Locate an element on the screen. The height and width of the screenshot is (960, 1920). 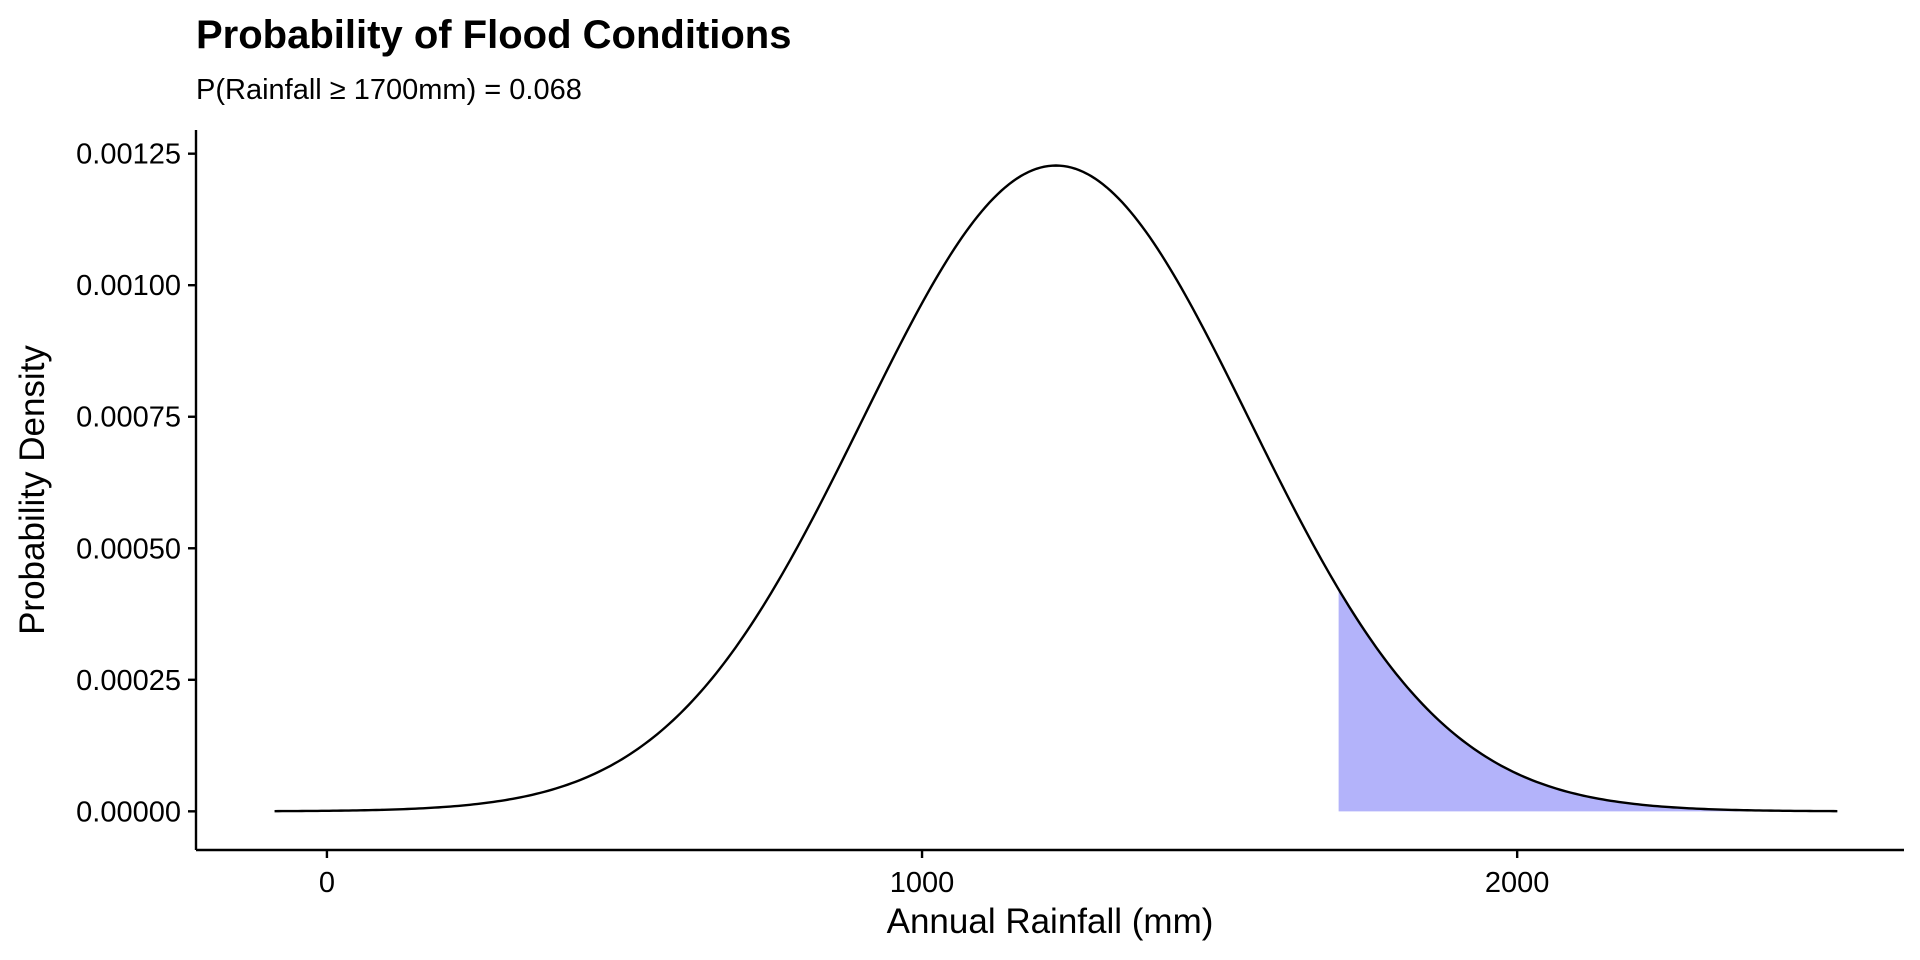
y-tick-label: 0.00125 is located at coordinates (128, 155).